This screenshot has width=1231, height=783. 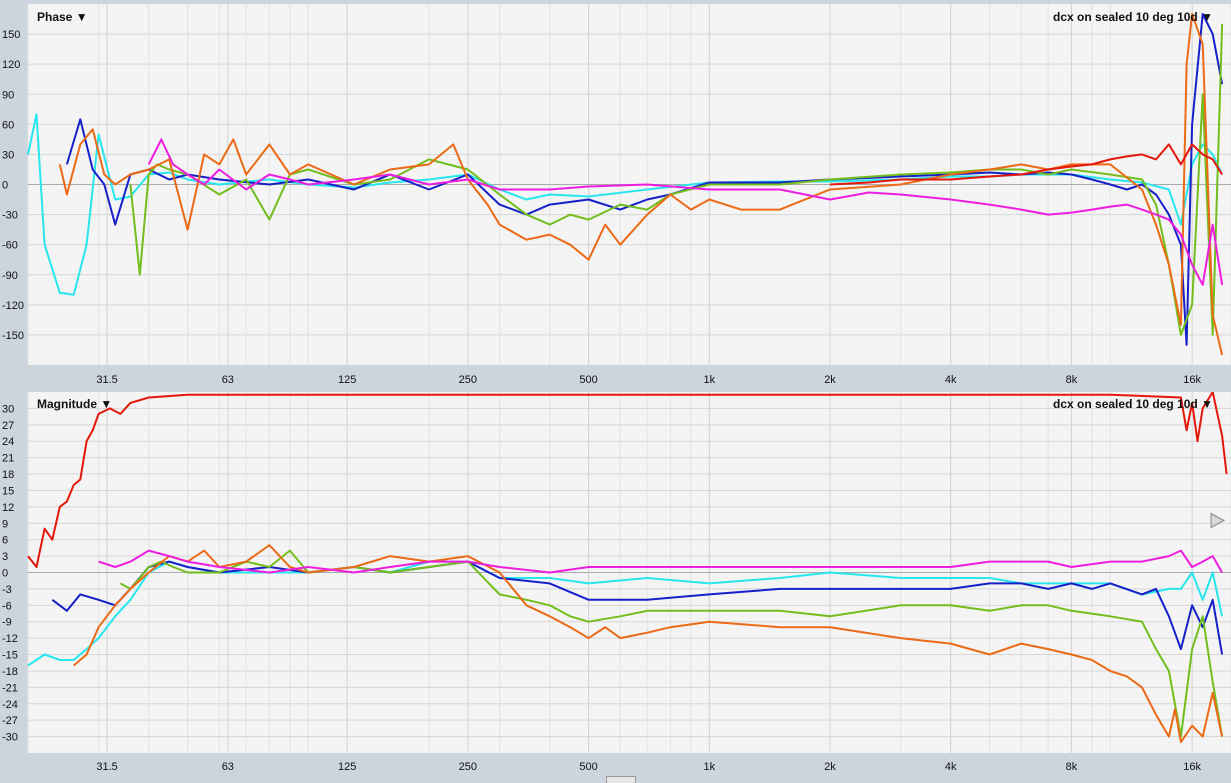 I want to click on magnitude-y-tick-label: -24, so click(x=10, y=705).